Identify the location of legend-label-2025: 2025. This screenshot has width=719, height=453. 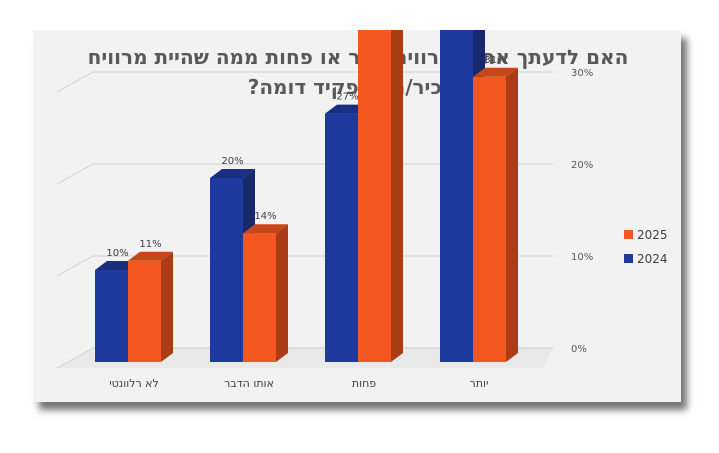
(652, 235).